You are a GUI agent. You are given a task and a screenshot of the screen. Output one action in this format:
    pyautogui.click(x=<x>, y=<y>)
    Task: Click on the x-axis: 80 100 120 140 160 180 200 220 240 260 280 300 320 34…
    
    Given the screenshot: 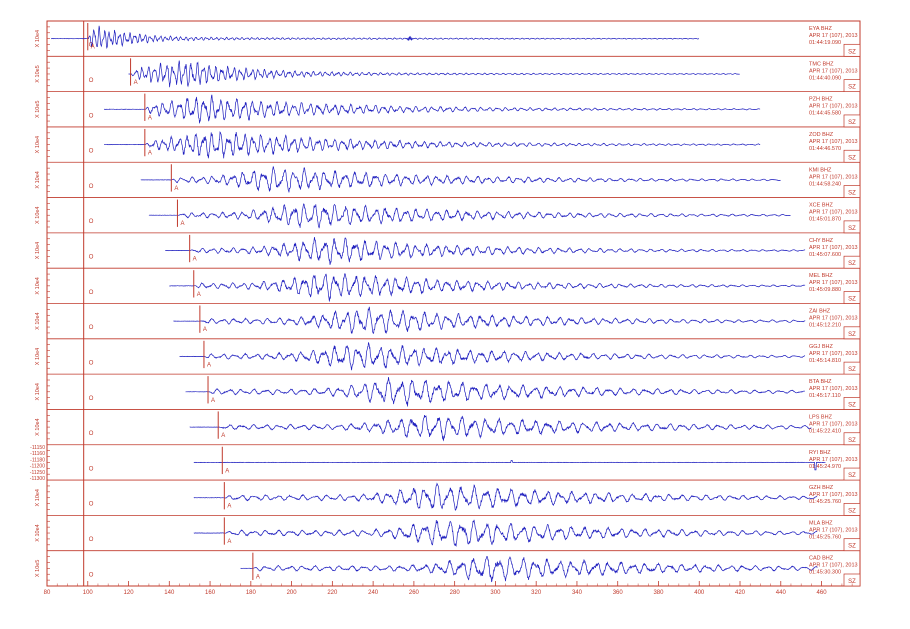 What is the action you would take?
    pyautogui.click(x=448, y=588)
    